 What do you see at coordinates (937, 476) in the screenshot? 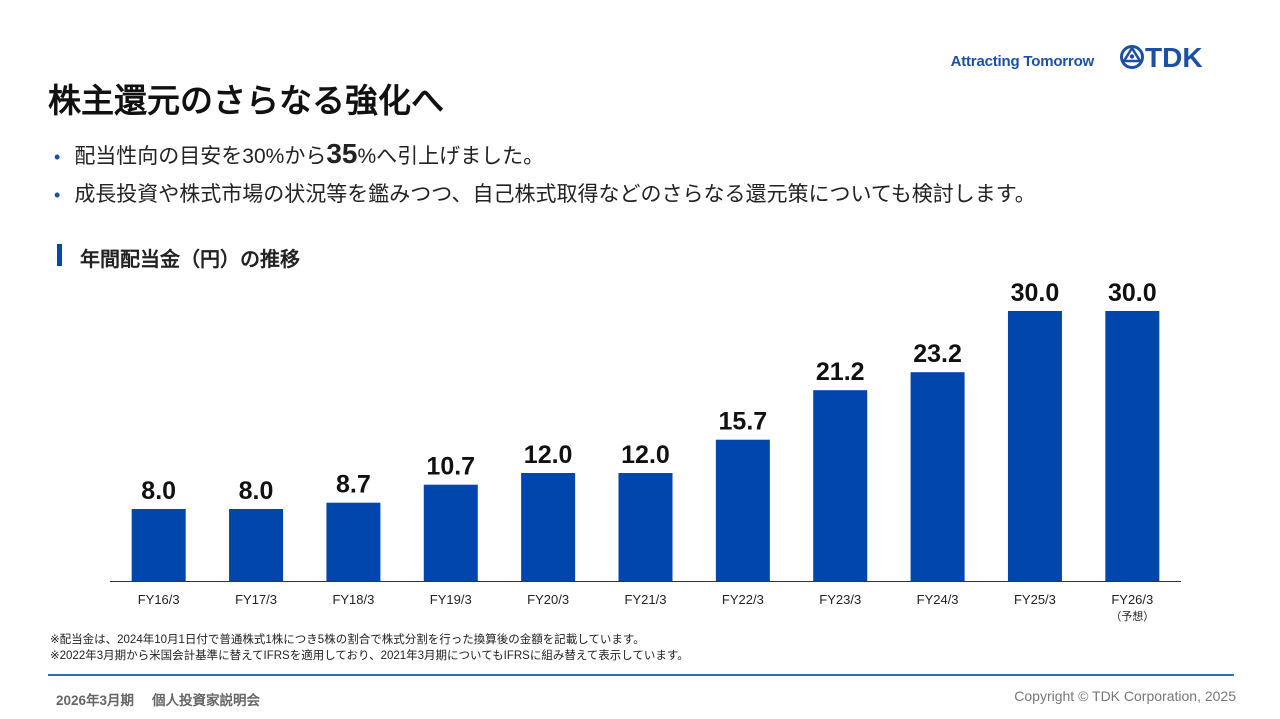
I see `bar-FY24/3` at bounding box center [937, 476].